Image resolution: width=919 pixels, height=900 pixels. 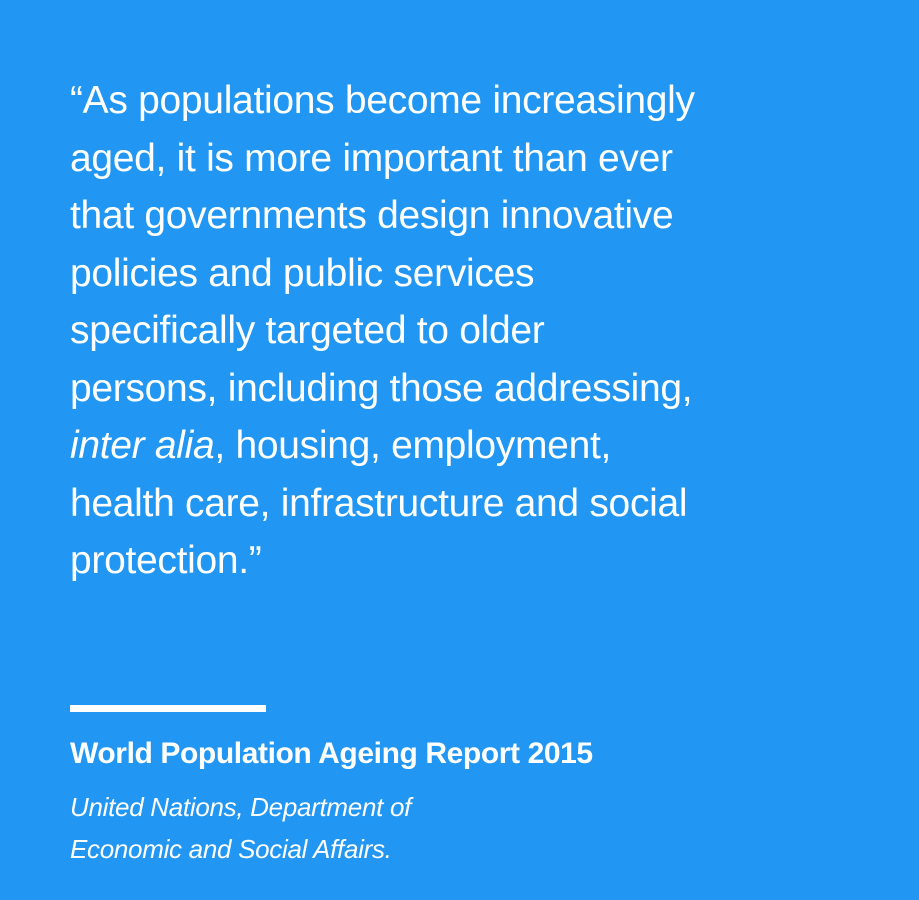 I want to click on quote-line-rest: , housing, employment,, so click(x=413, y=445).